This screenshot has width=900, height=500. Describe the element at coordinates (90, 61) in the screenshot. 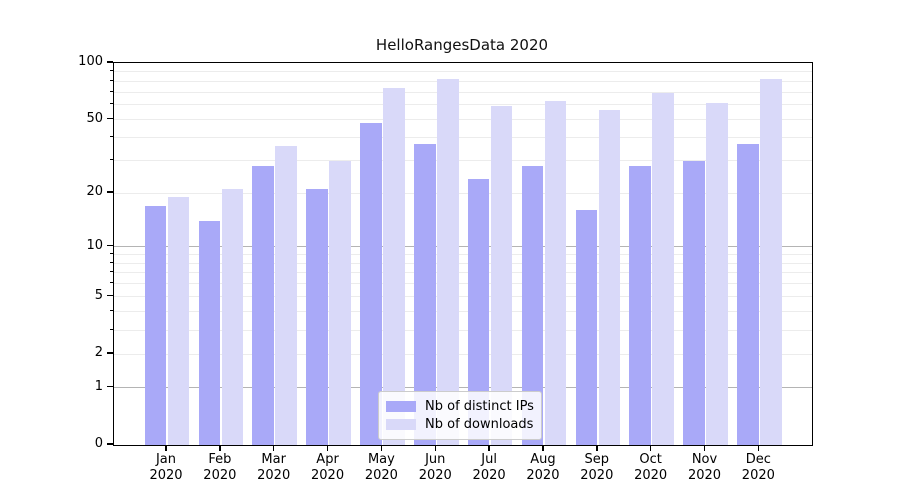

I see `y-tick-label: 100` at that location.